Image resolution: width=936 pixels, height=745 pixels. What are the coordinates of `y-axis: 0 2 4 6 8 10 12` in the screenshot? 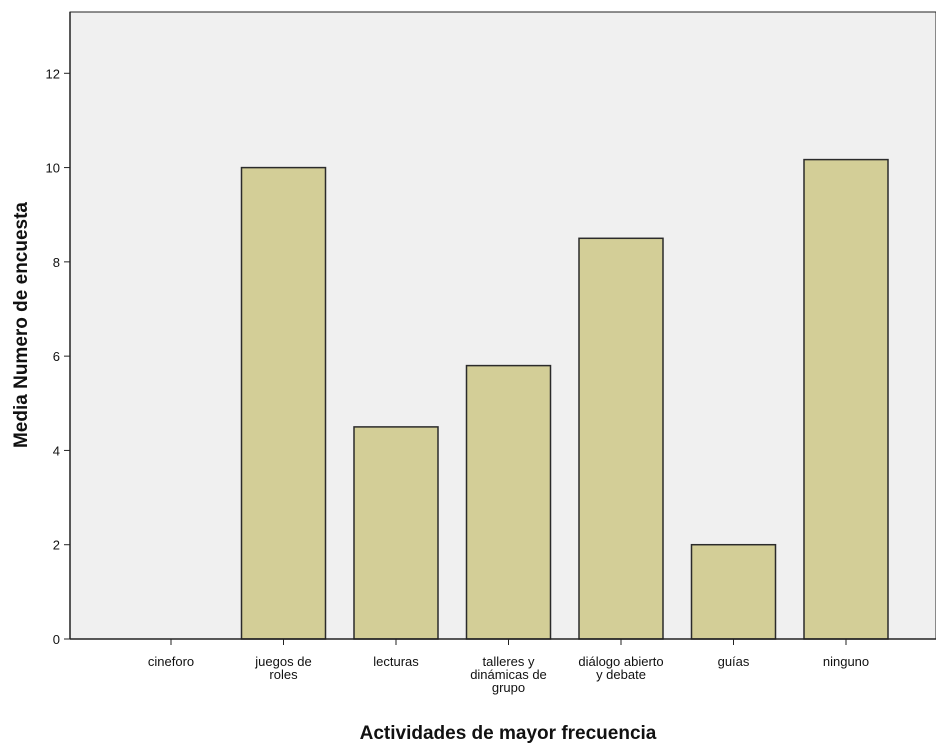 It's located at (58, 329).